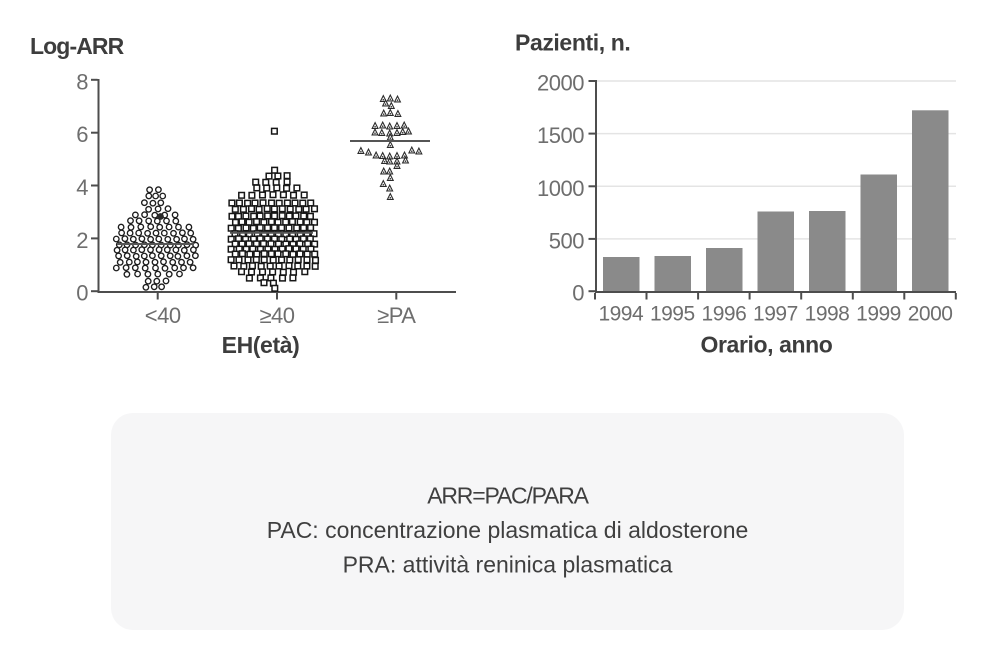  Describe the element at coordinates (572, 43) in the screenshot. I see `svg-text: Pazienti, n.` at that location.